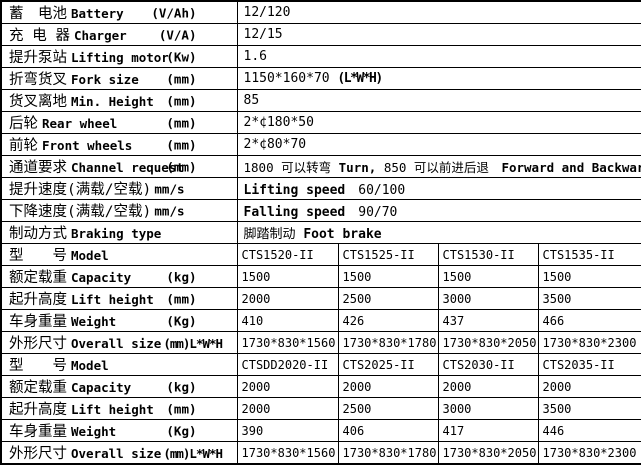  Describe the element at coordinates (589, 320) in the screenshot. I see `weight-1-col-4: 466` at that location.